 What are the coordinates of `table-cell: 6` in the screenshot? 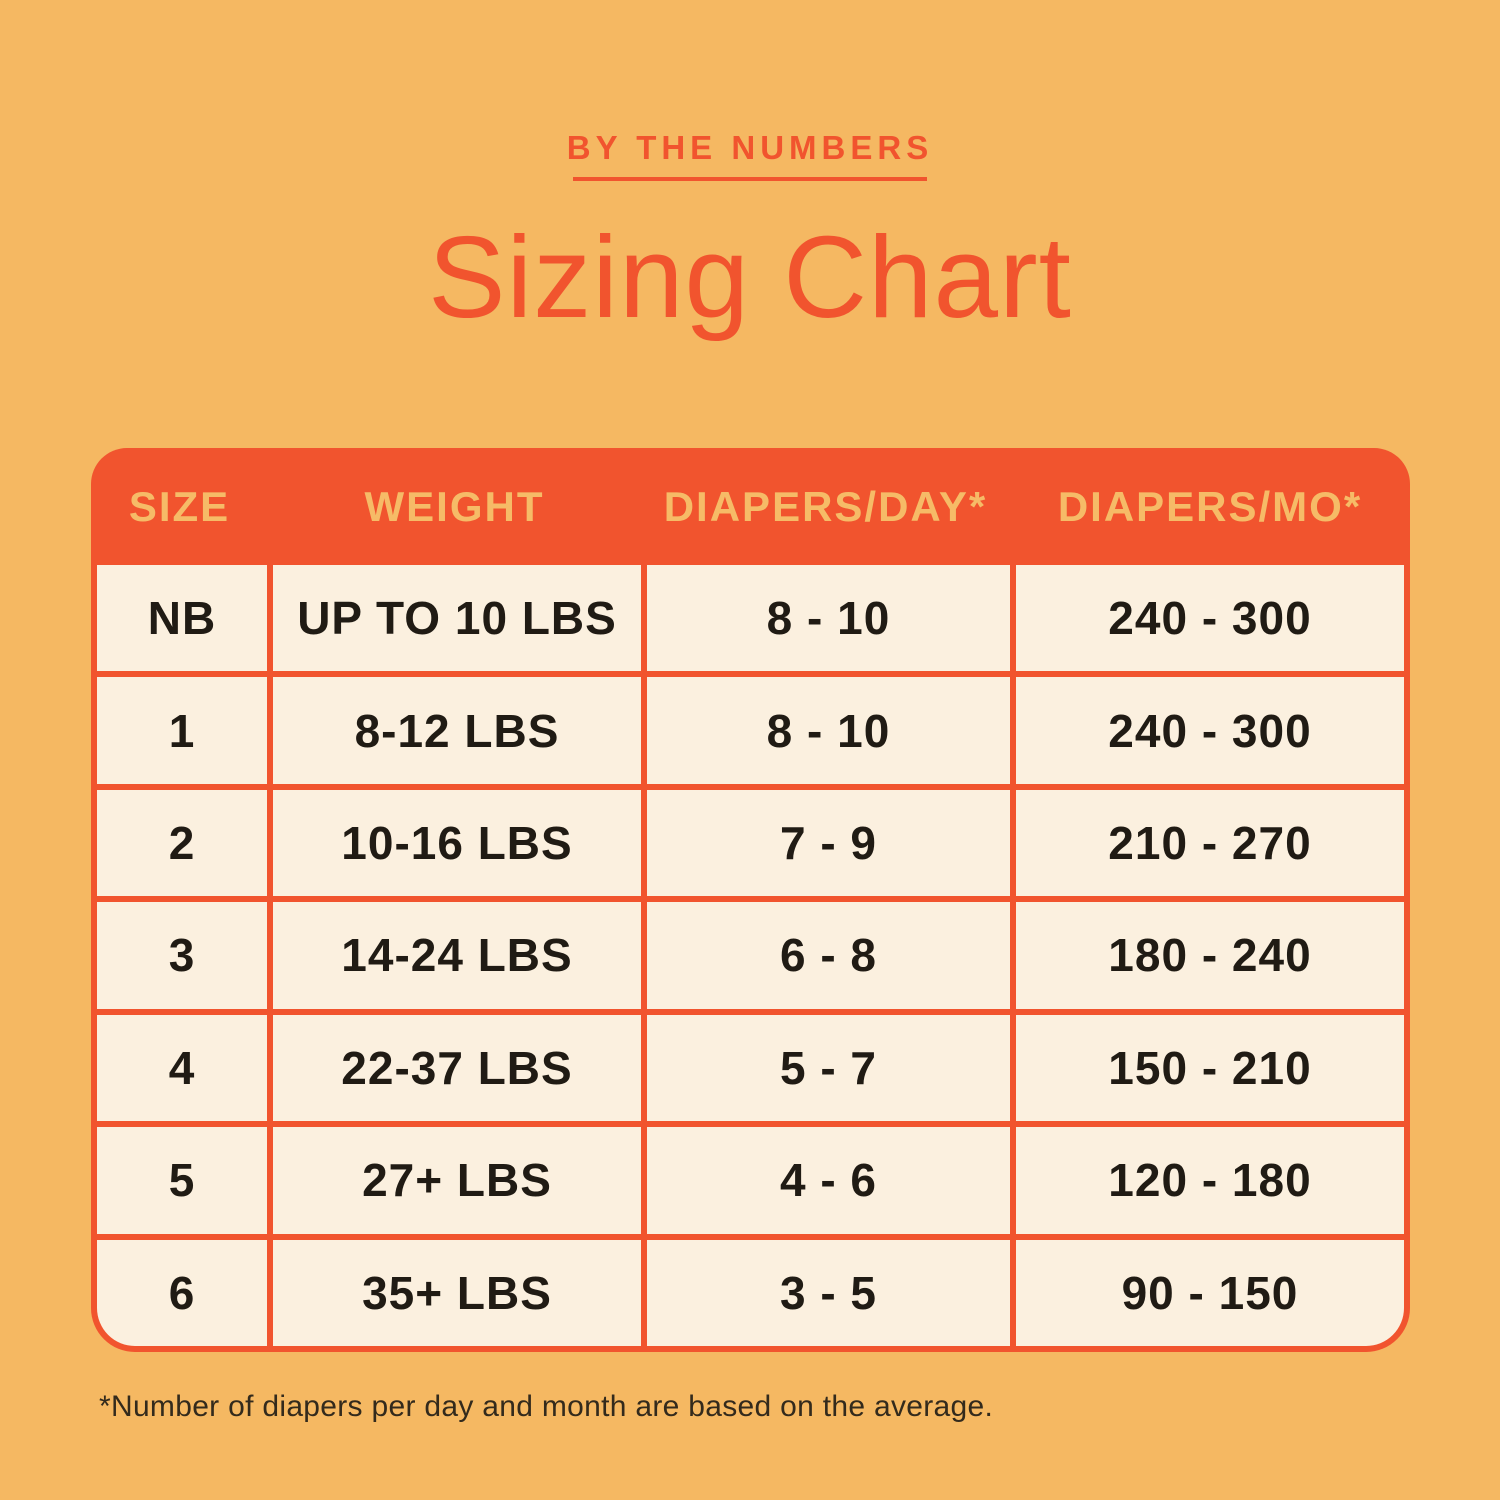 It's located at (182, 1292).